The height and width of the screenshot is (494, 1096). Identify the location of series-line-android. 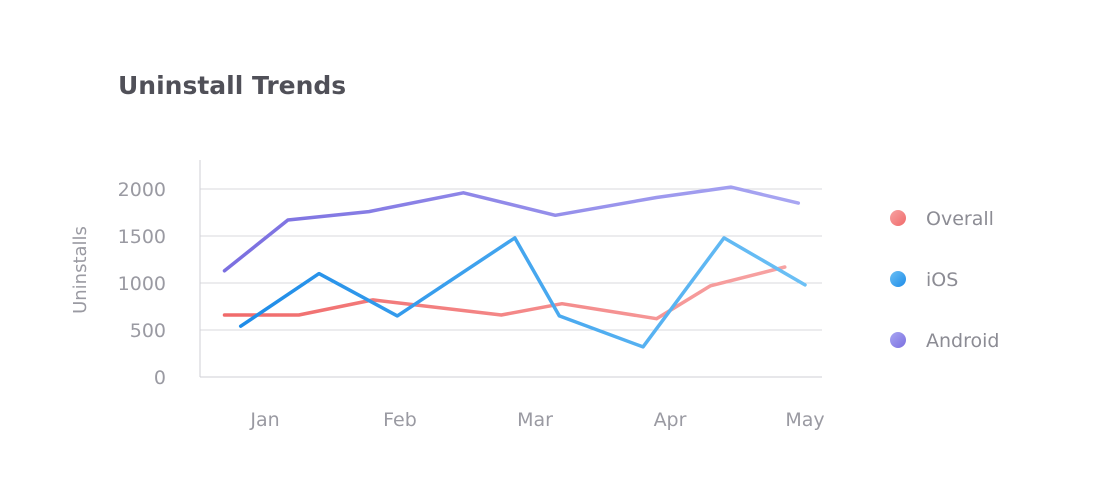
(511, 229).